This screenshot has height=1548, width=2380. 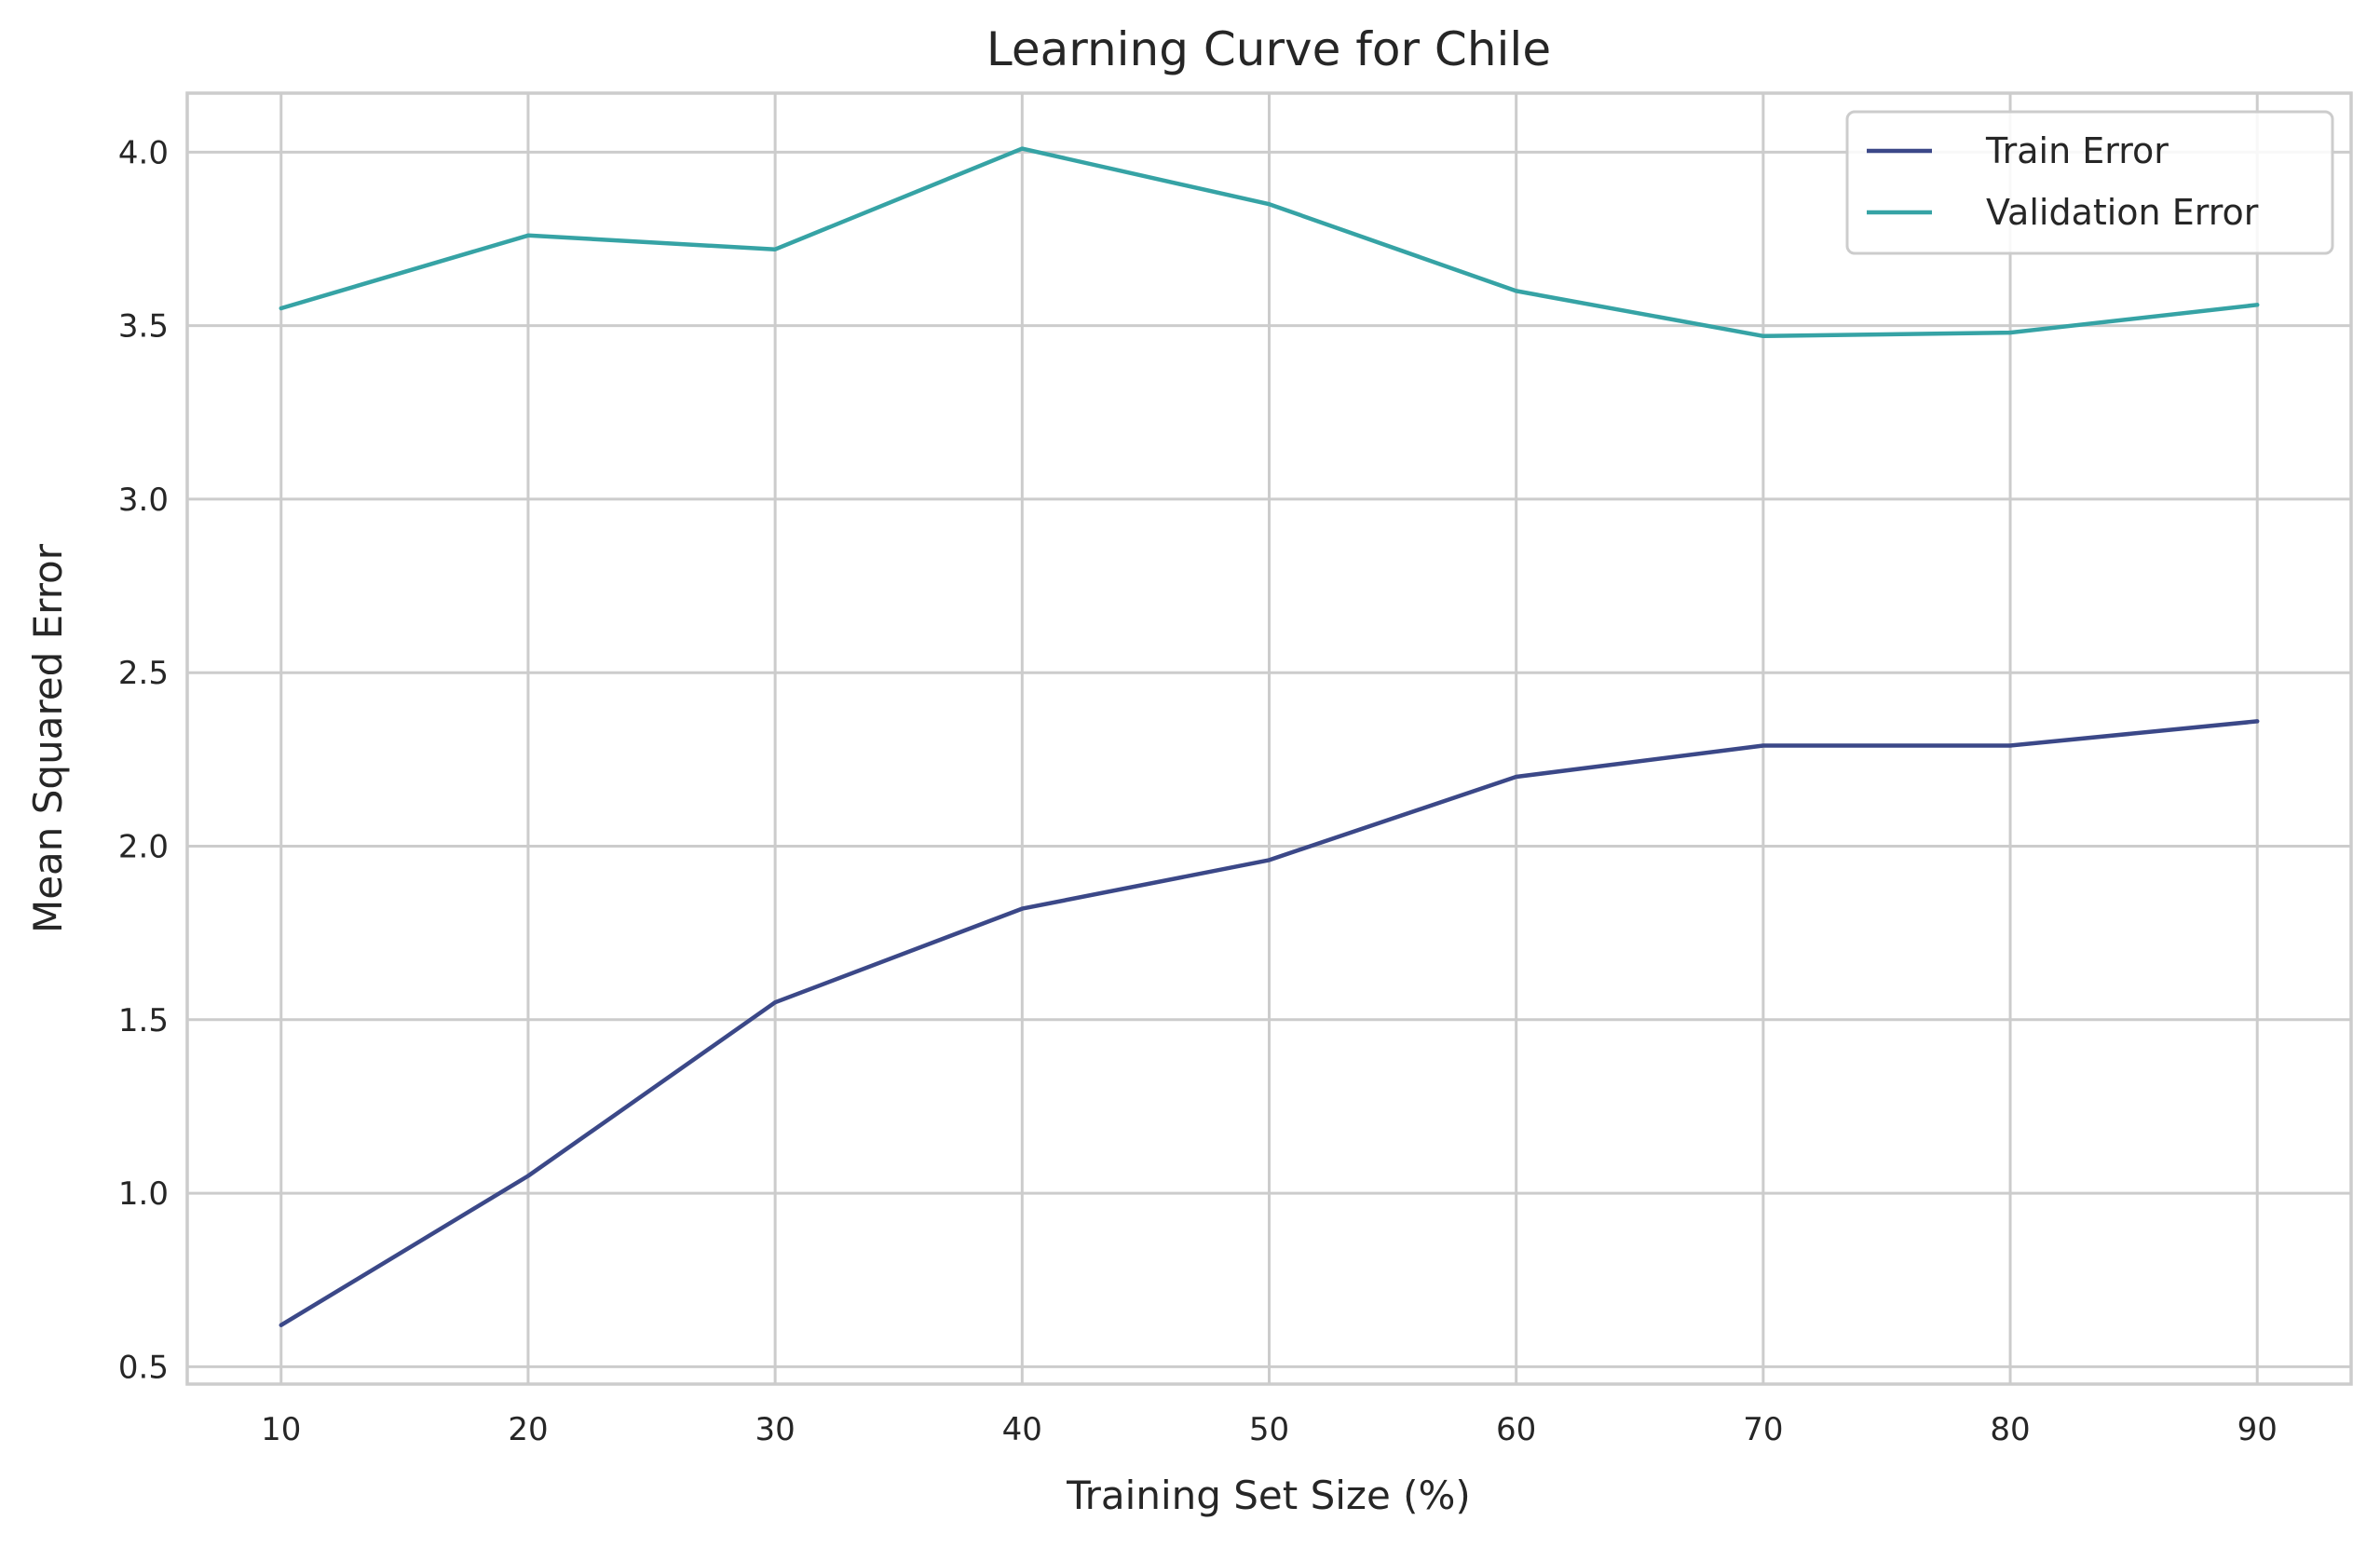 What do you see at coordinates (1763, 1429) in the screenshot?
I see `x-tick-label-70: 70` at bounding box center [1763, 1429].